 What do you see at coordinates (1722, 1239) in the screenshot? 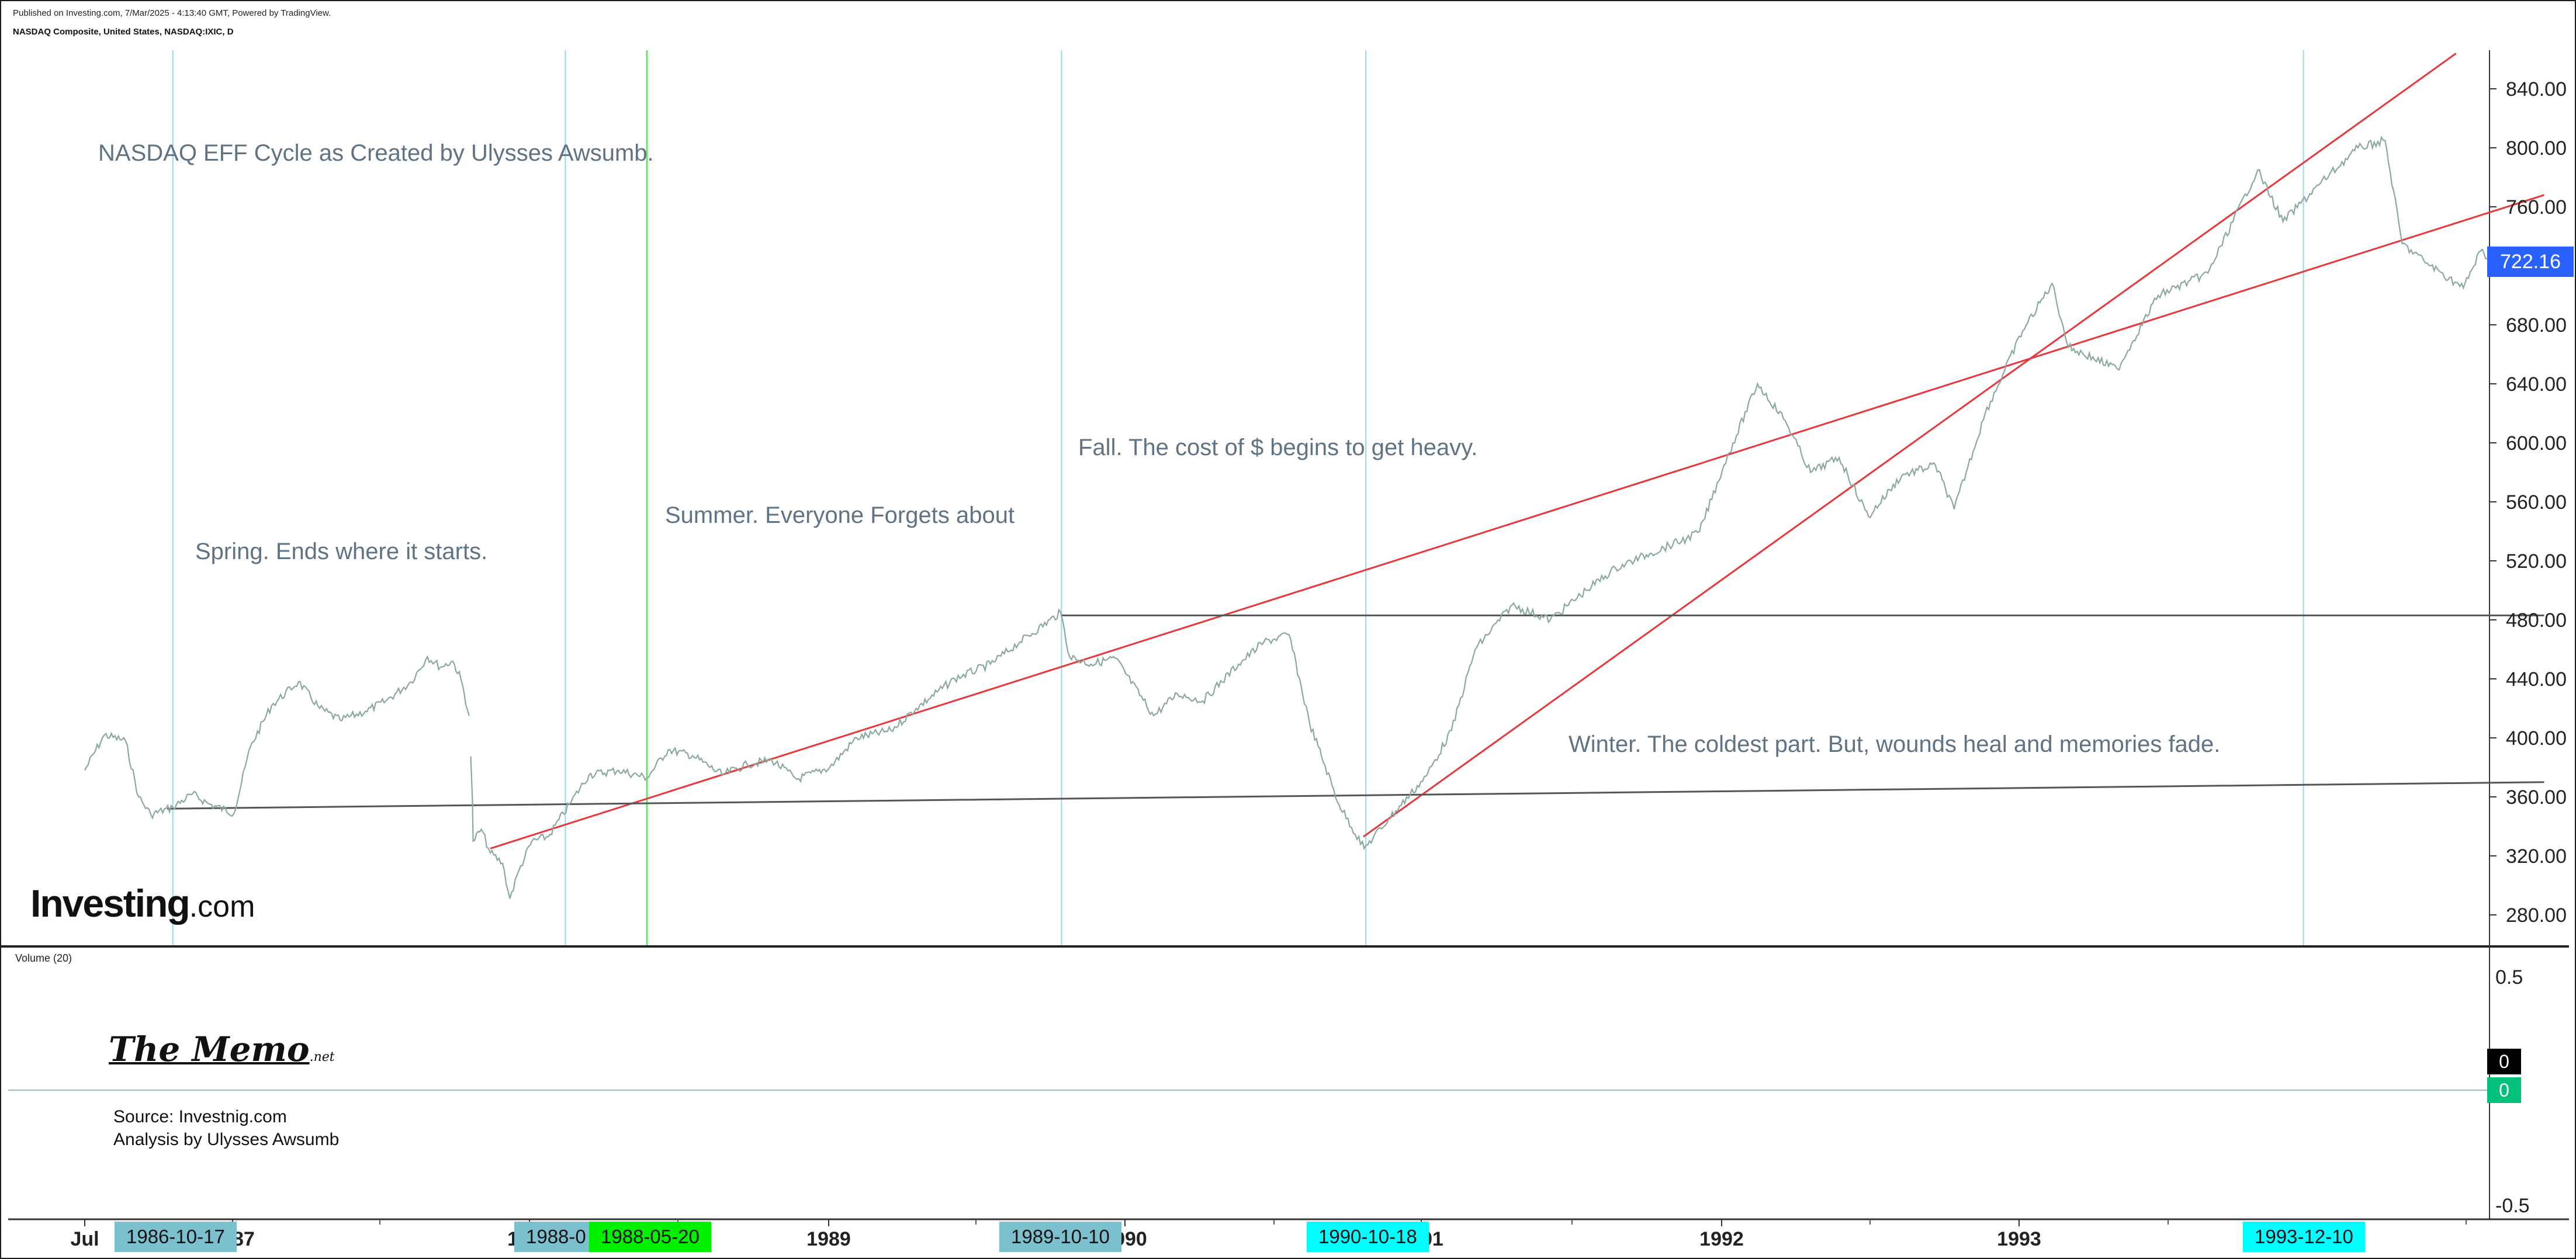
I see `x-tick-label-6: 1992` at bounding box center [1722, 1239].